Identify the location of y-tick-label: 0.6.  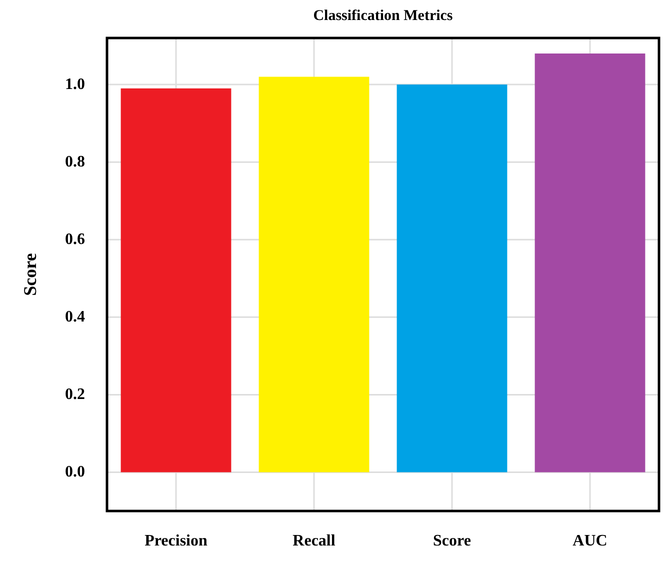
(75, 239).